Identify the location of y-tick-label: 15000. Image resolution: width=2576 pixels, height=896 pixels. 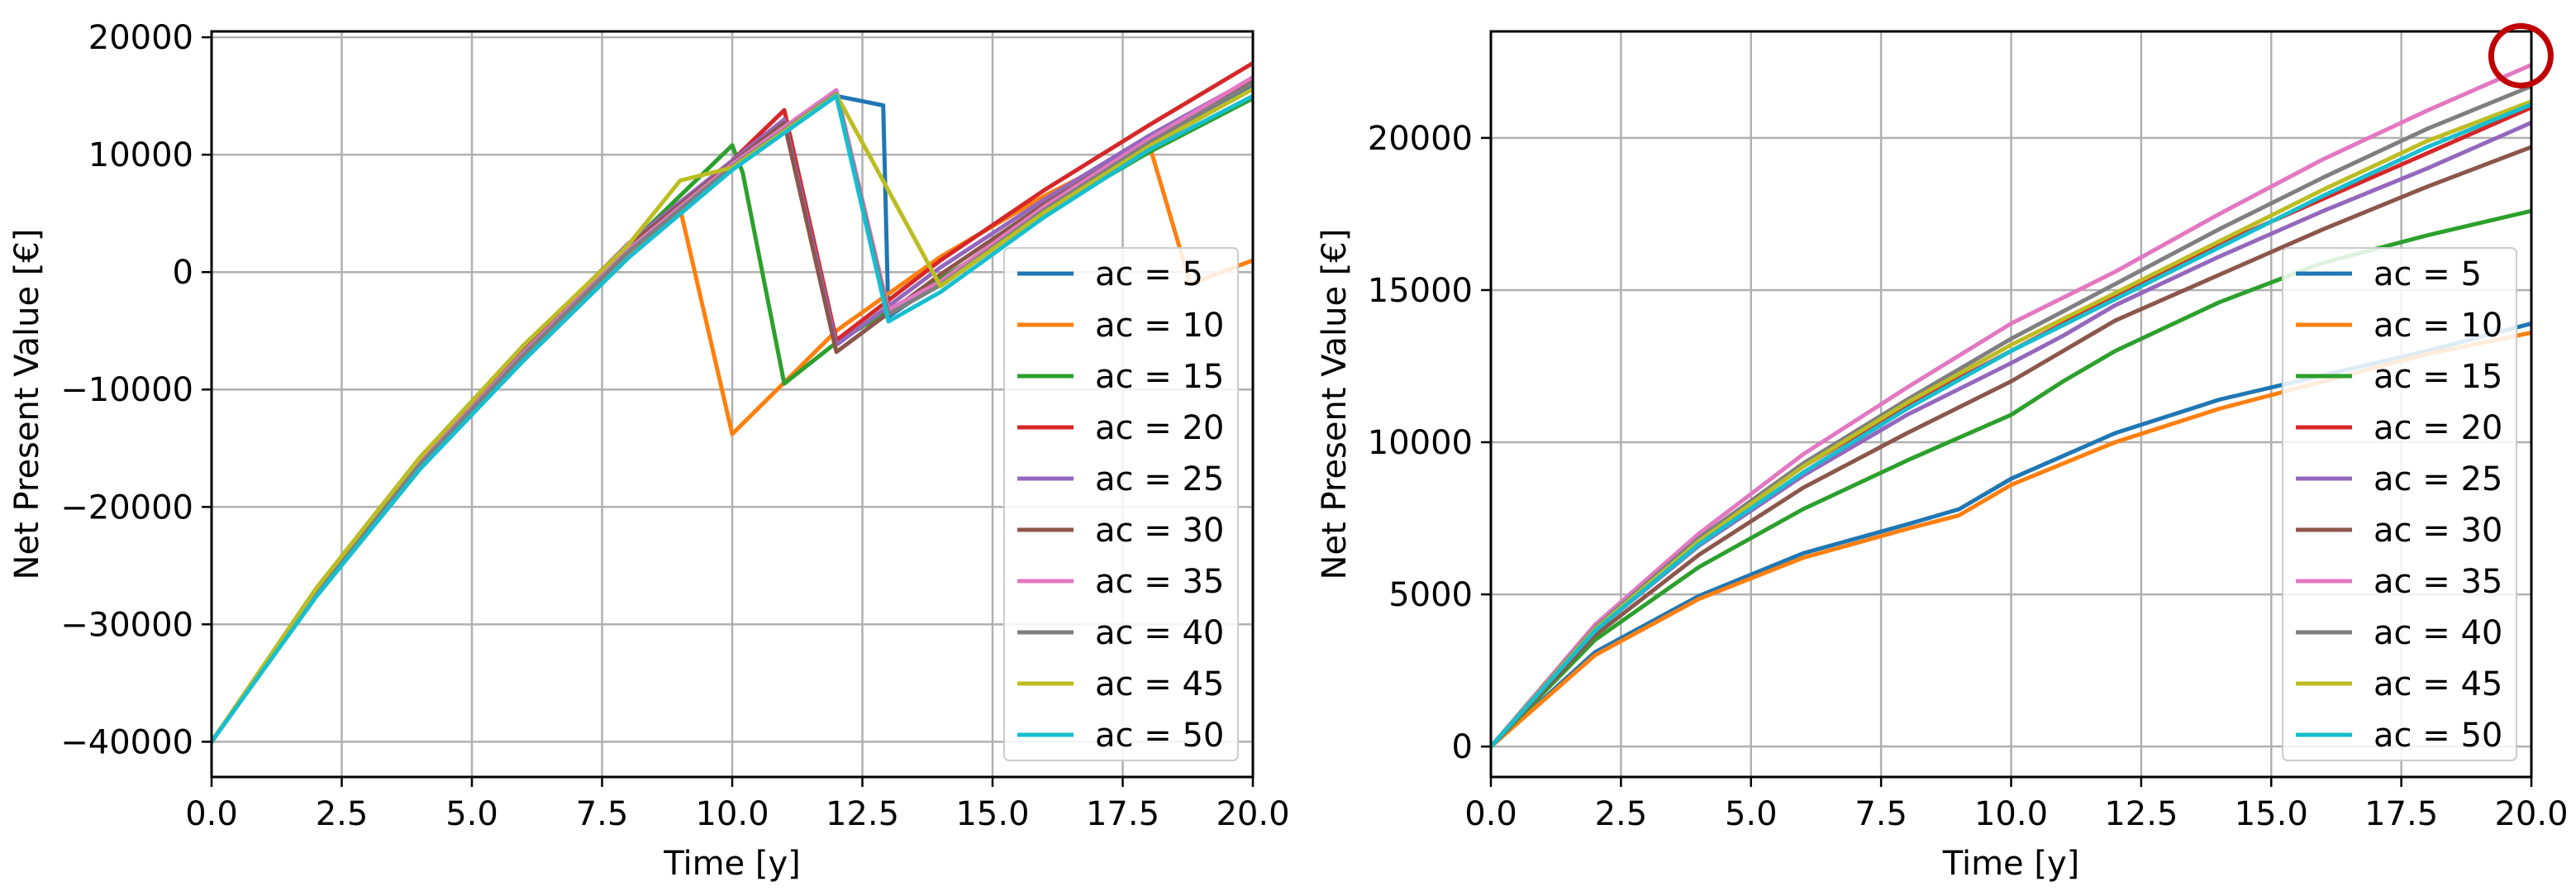
(1421, 291).